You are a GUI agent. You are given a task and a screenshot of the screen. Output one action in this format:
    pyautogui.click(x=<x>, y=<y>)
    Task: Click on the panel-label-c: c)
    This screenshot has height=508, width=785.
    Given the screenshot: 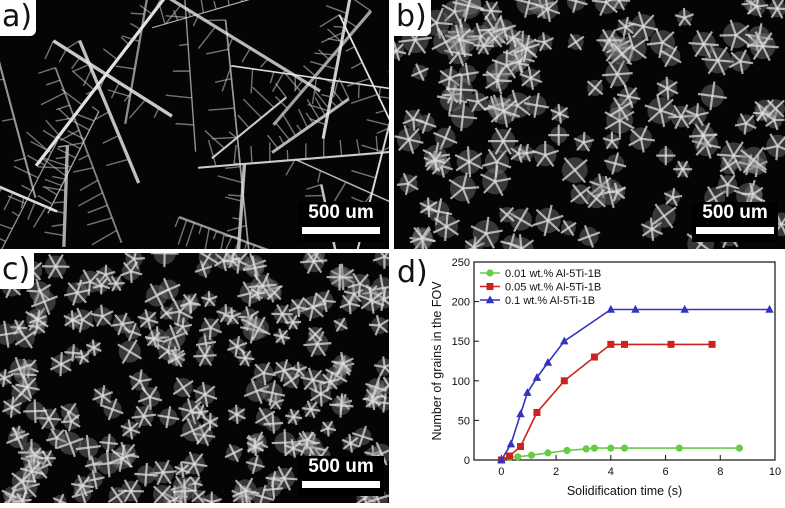 What is the action you would take?
    pyautogui.click(x=17, y=271)
    